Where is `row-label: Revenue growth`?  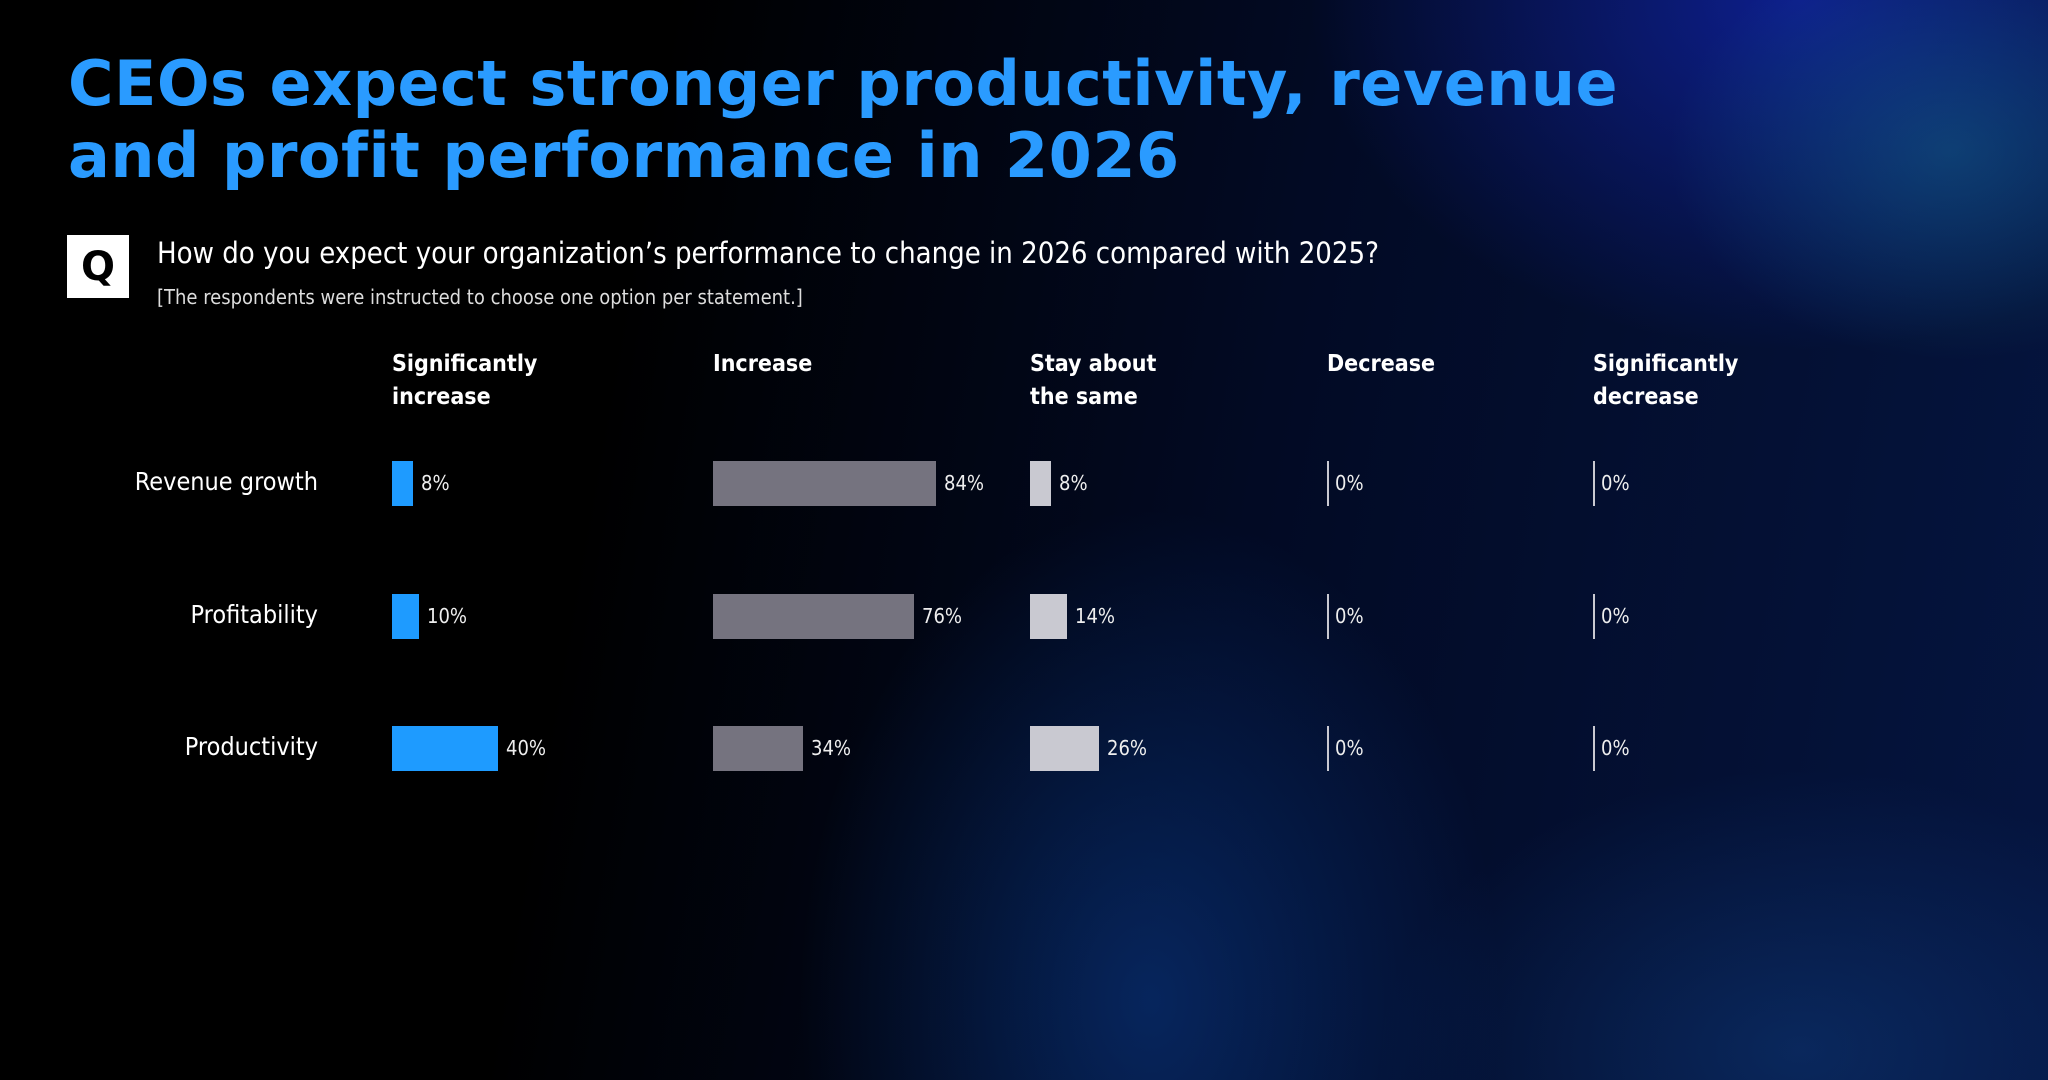
row-label: Revenue growth is located at coordinates (226, 481).